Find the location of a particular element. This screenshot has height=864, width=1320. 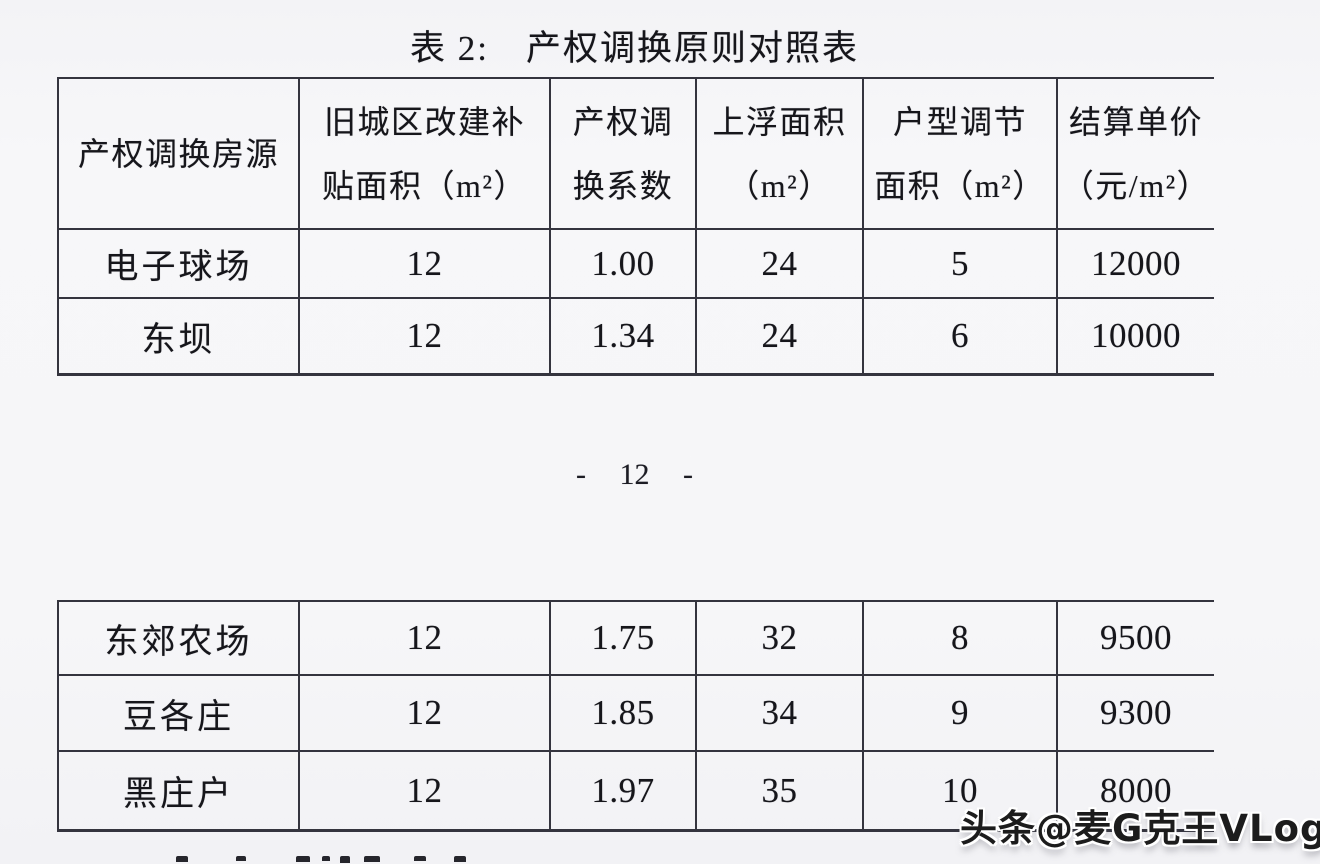

header-cell-floating-area: 上浮面积 （m²） is located at coordinates (780, 154).